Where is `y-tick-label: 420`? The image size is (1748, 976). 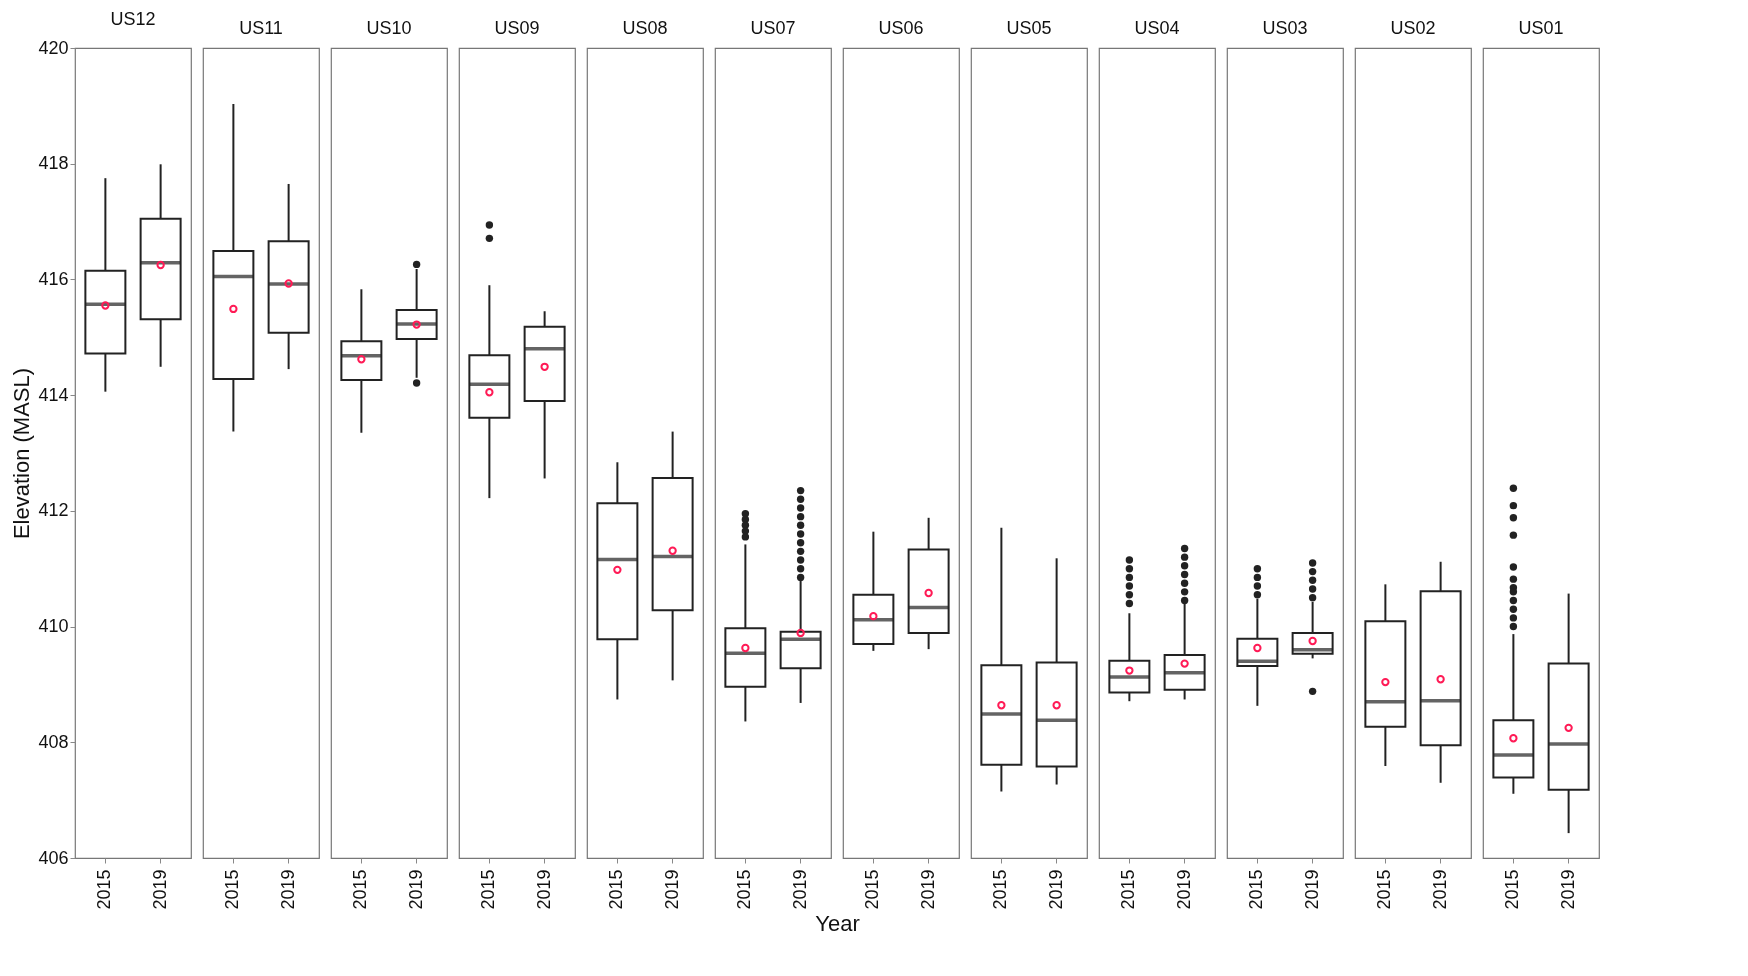 y-tick-label: 420 is located at coordinates (53, 47).